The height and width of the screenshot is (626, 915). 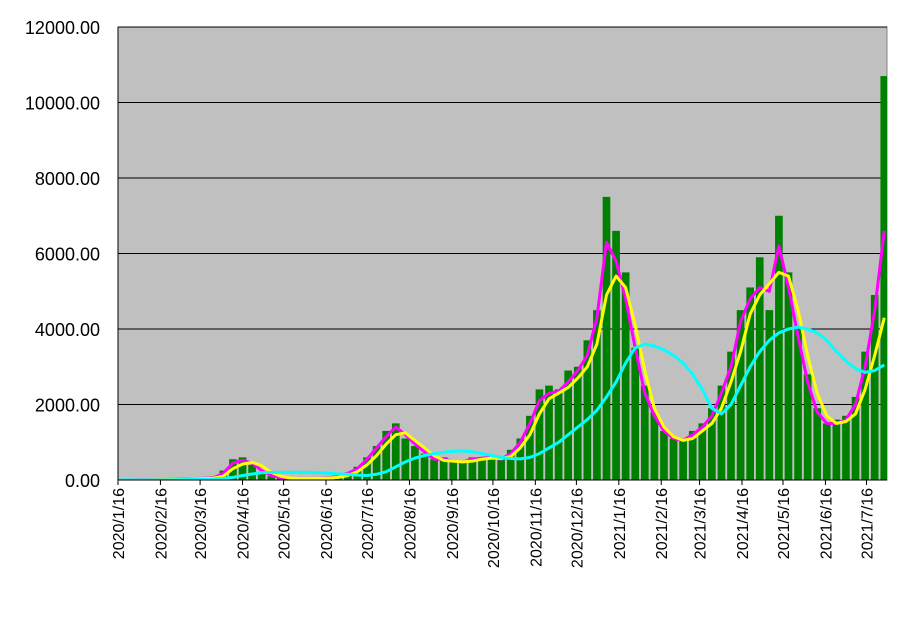 What do you see at coordinates (327, 523) in the screenshot?
I see `x-tick-label: 2020/6/16` at bounding box center [327, 523].